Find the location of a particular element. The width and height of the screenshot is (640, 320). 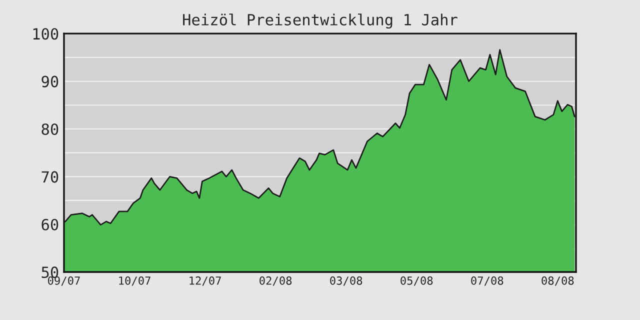

y-tick-label: 60 is located at coordinates (50, 224).